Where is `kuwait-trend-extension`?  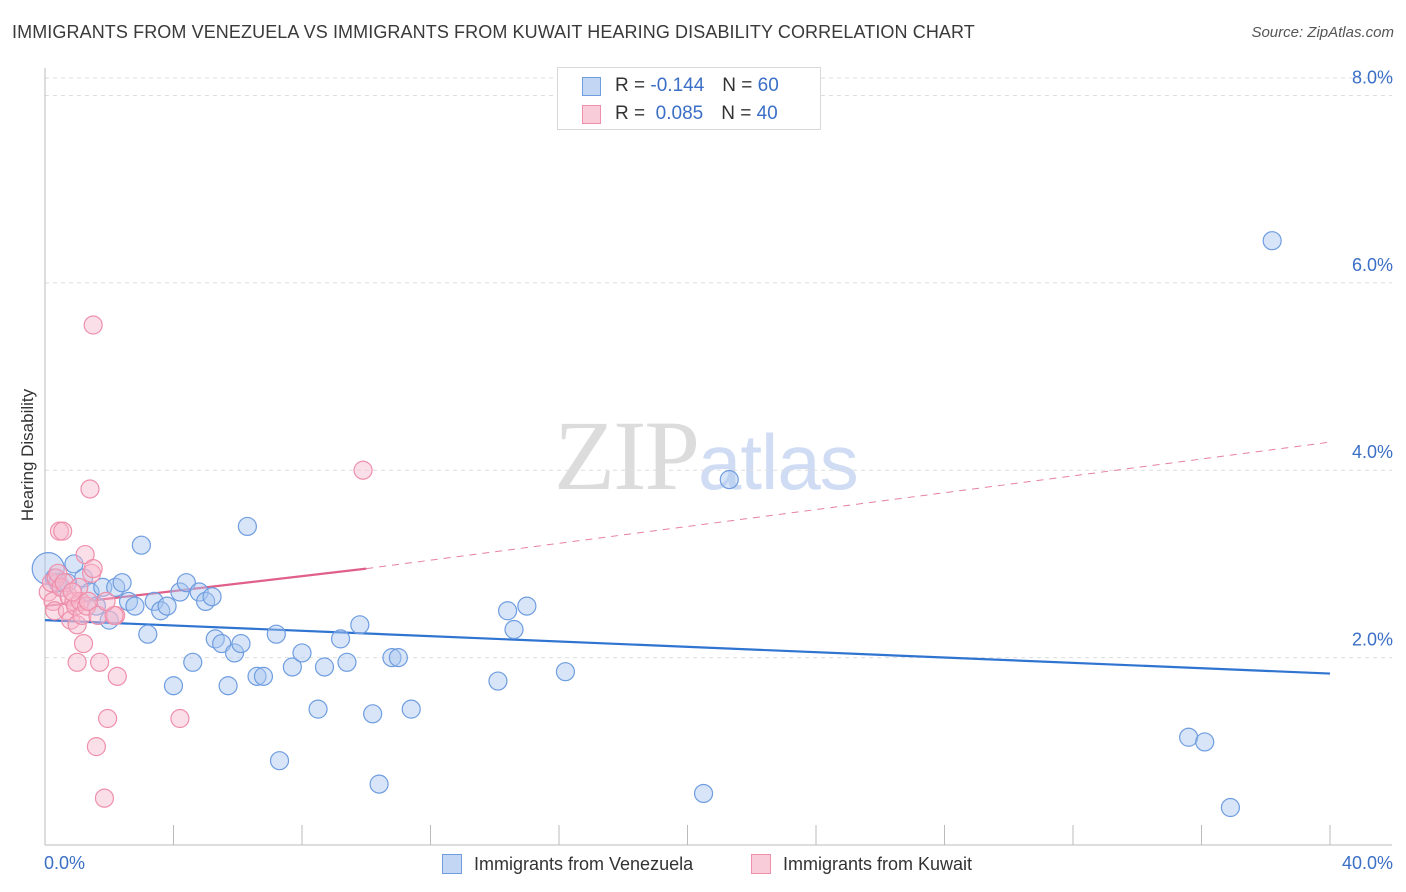 kuwait-trend-extension is located at coordinates (848, 505).